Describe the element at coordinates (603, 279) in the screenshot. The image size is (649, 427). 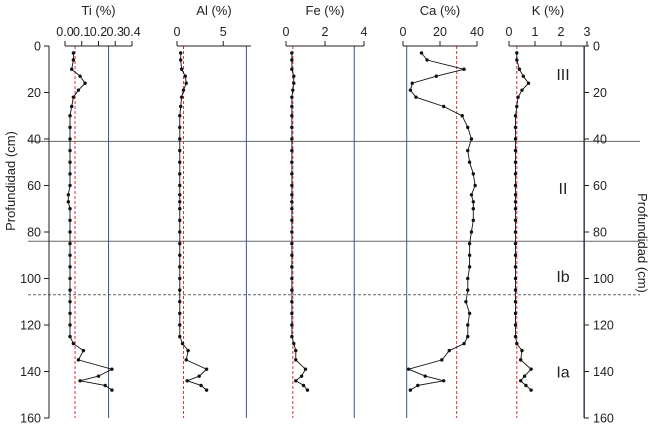
I see `right-depth-axis-tick-label-5: 100` at that location.